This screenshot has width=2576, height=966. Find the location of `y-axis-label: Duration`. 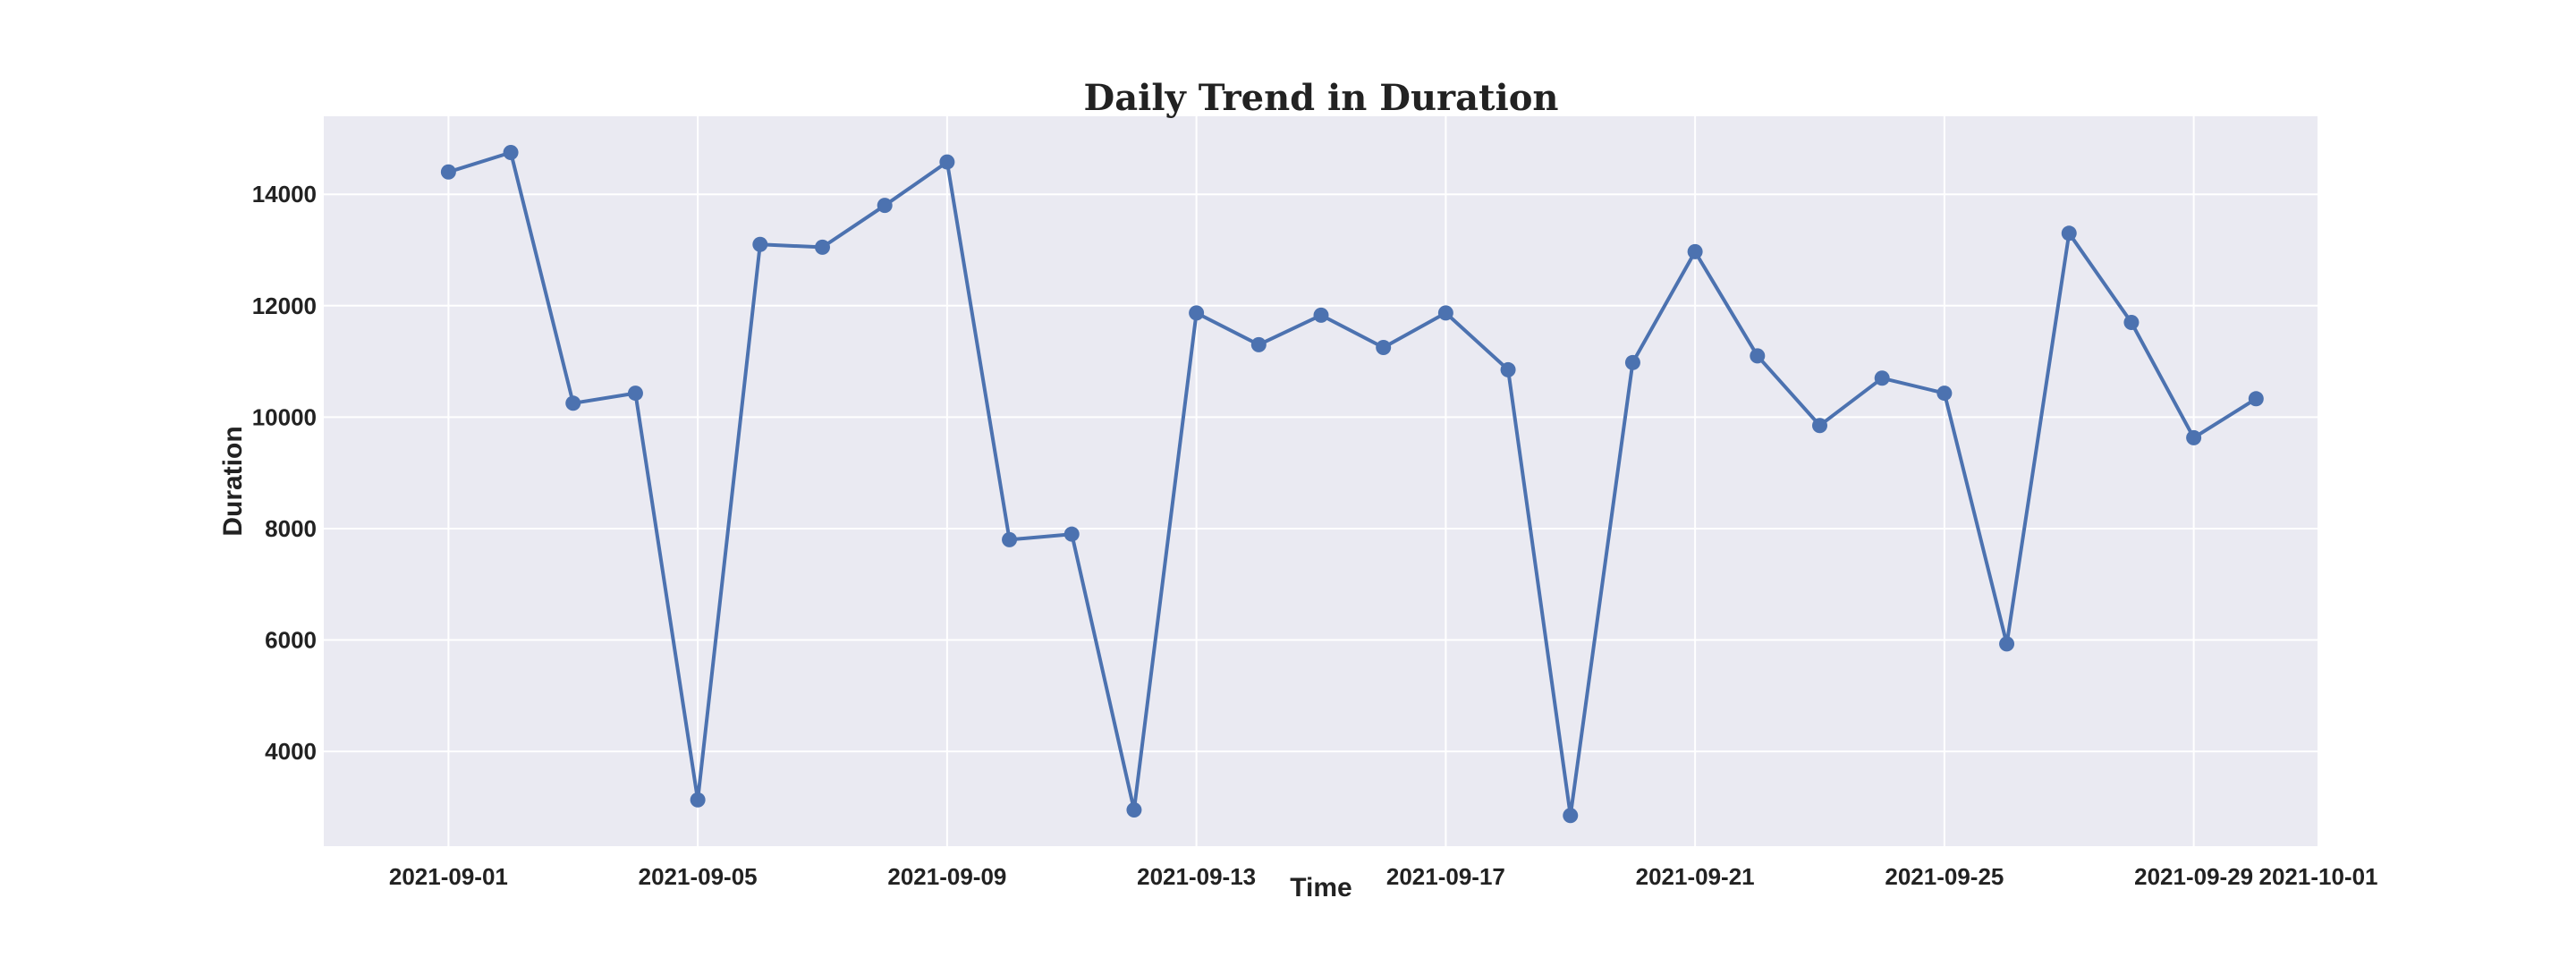

y-axis-label: Duration is located at coordinates (233, 481).